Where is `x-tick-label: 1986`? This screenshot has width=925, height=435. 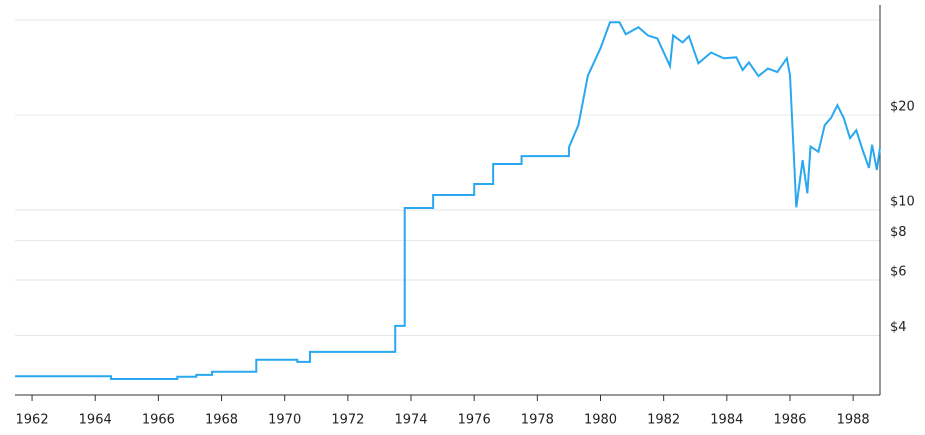 x-tick-label: 1986 is located at coordinates (789, 420).